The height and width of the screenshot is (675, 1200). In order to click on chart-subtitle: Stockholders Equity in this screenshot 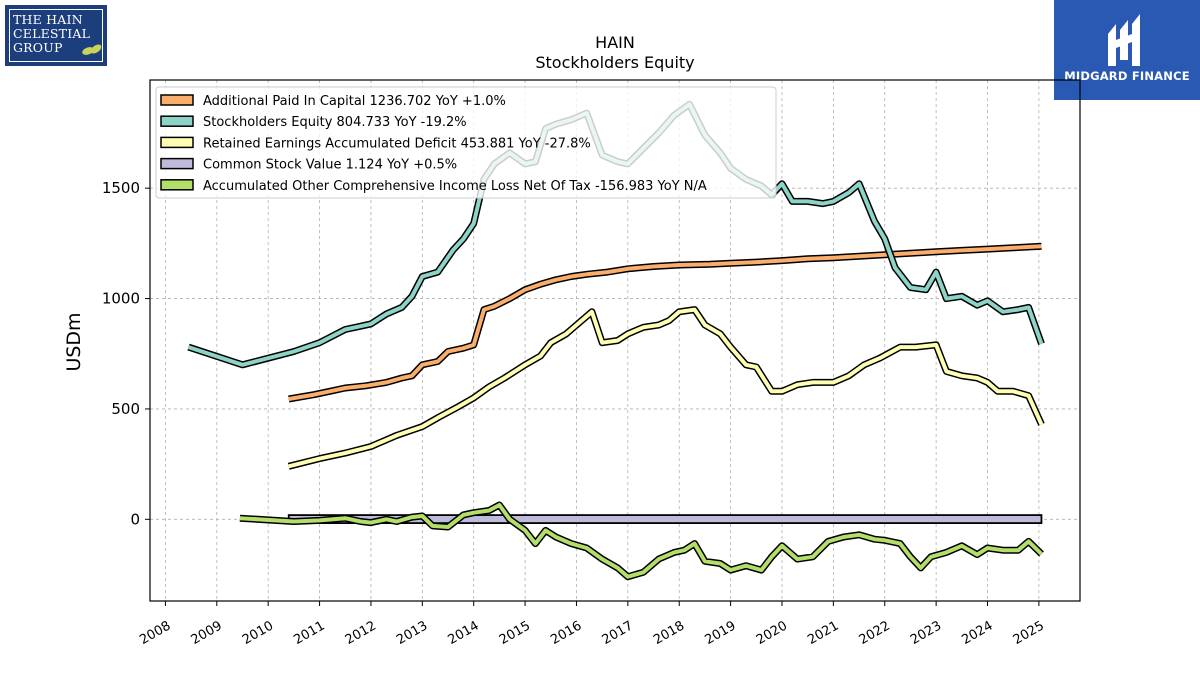, I will do `click(614, 62)`.